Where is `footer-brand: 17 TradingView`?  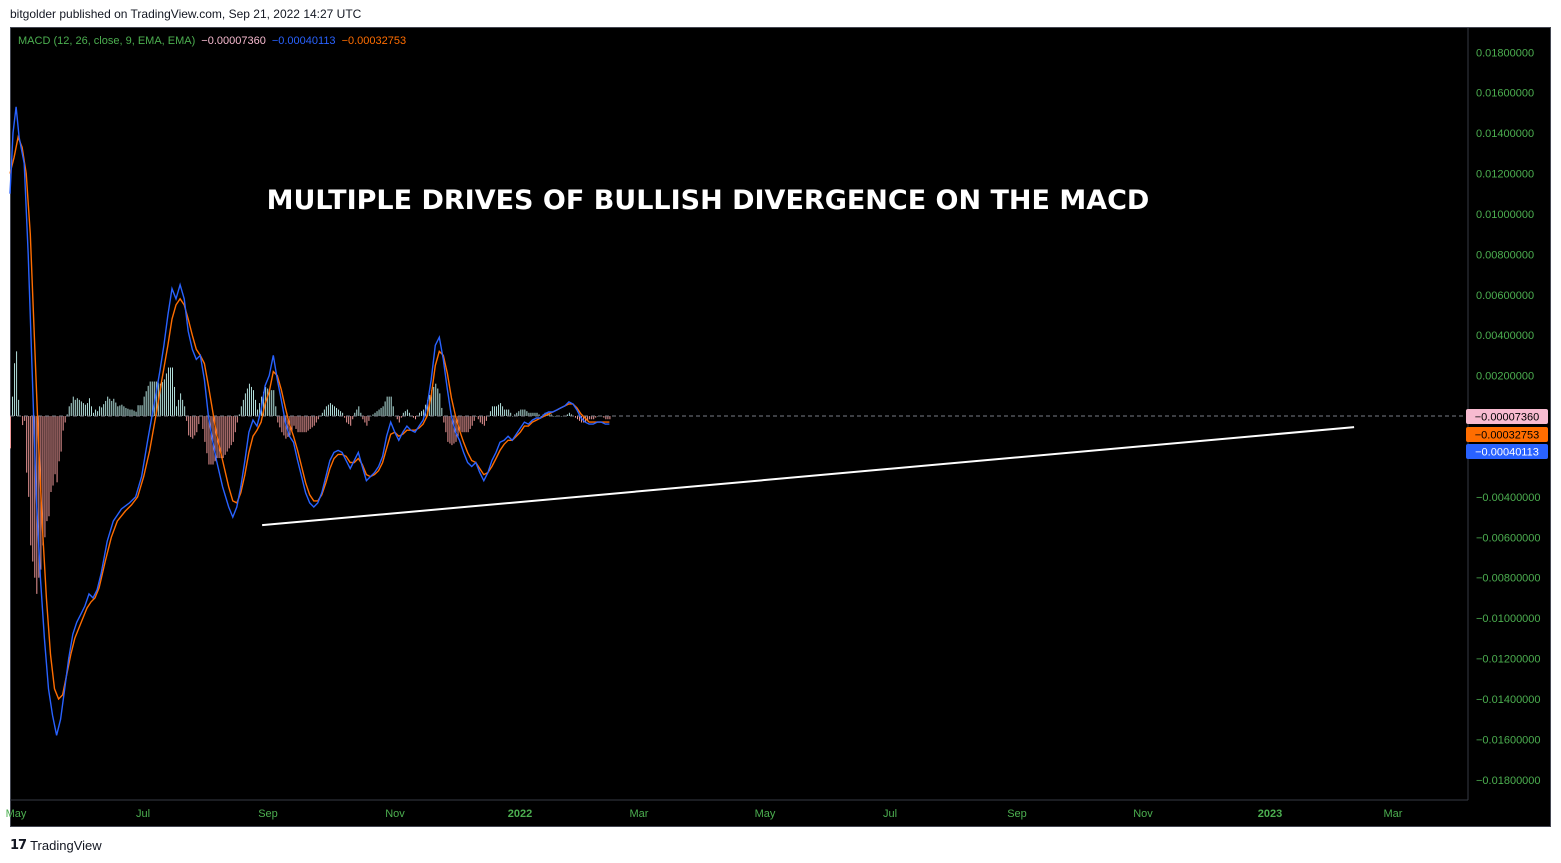 footer-brand: 17 TradingView is located at coordinates (56, 845).